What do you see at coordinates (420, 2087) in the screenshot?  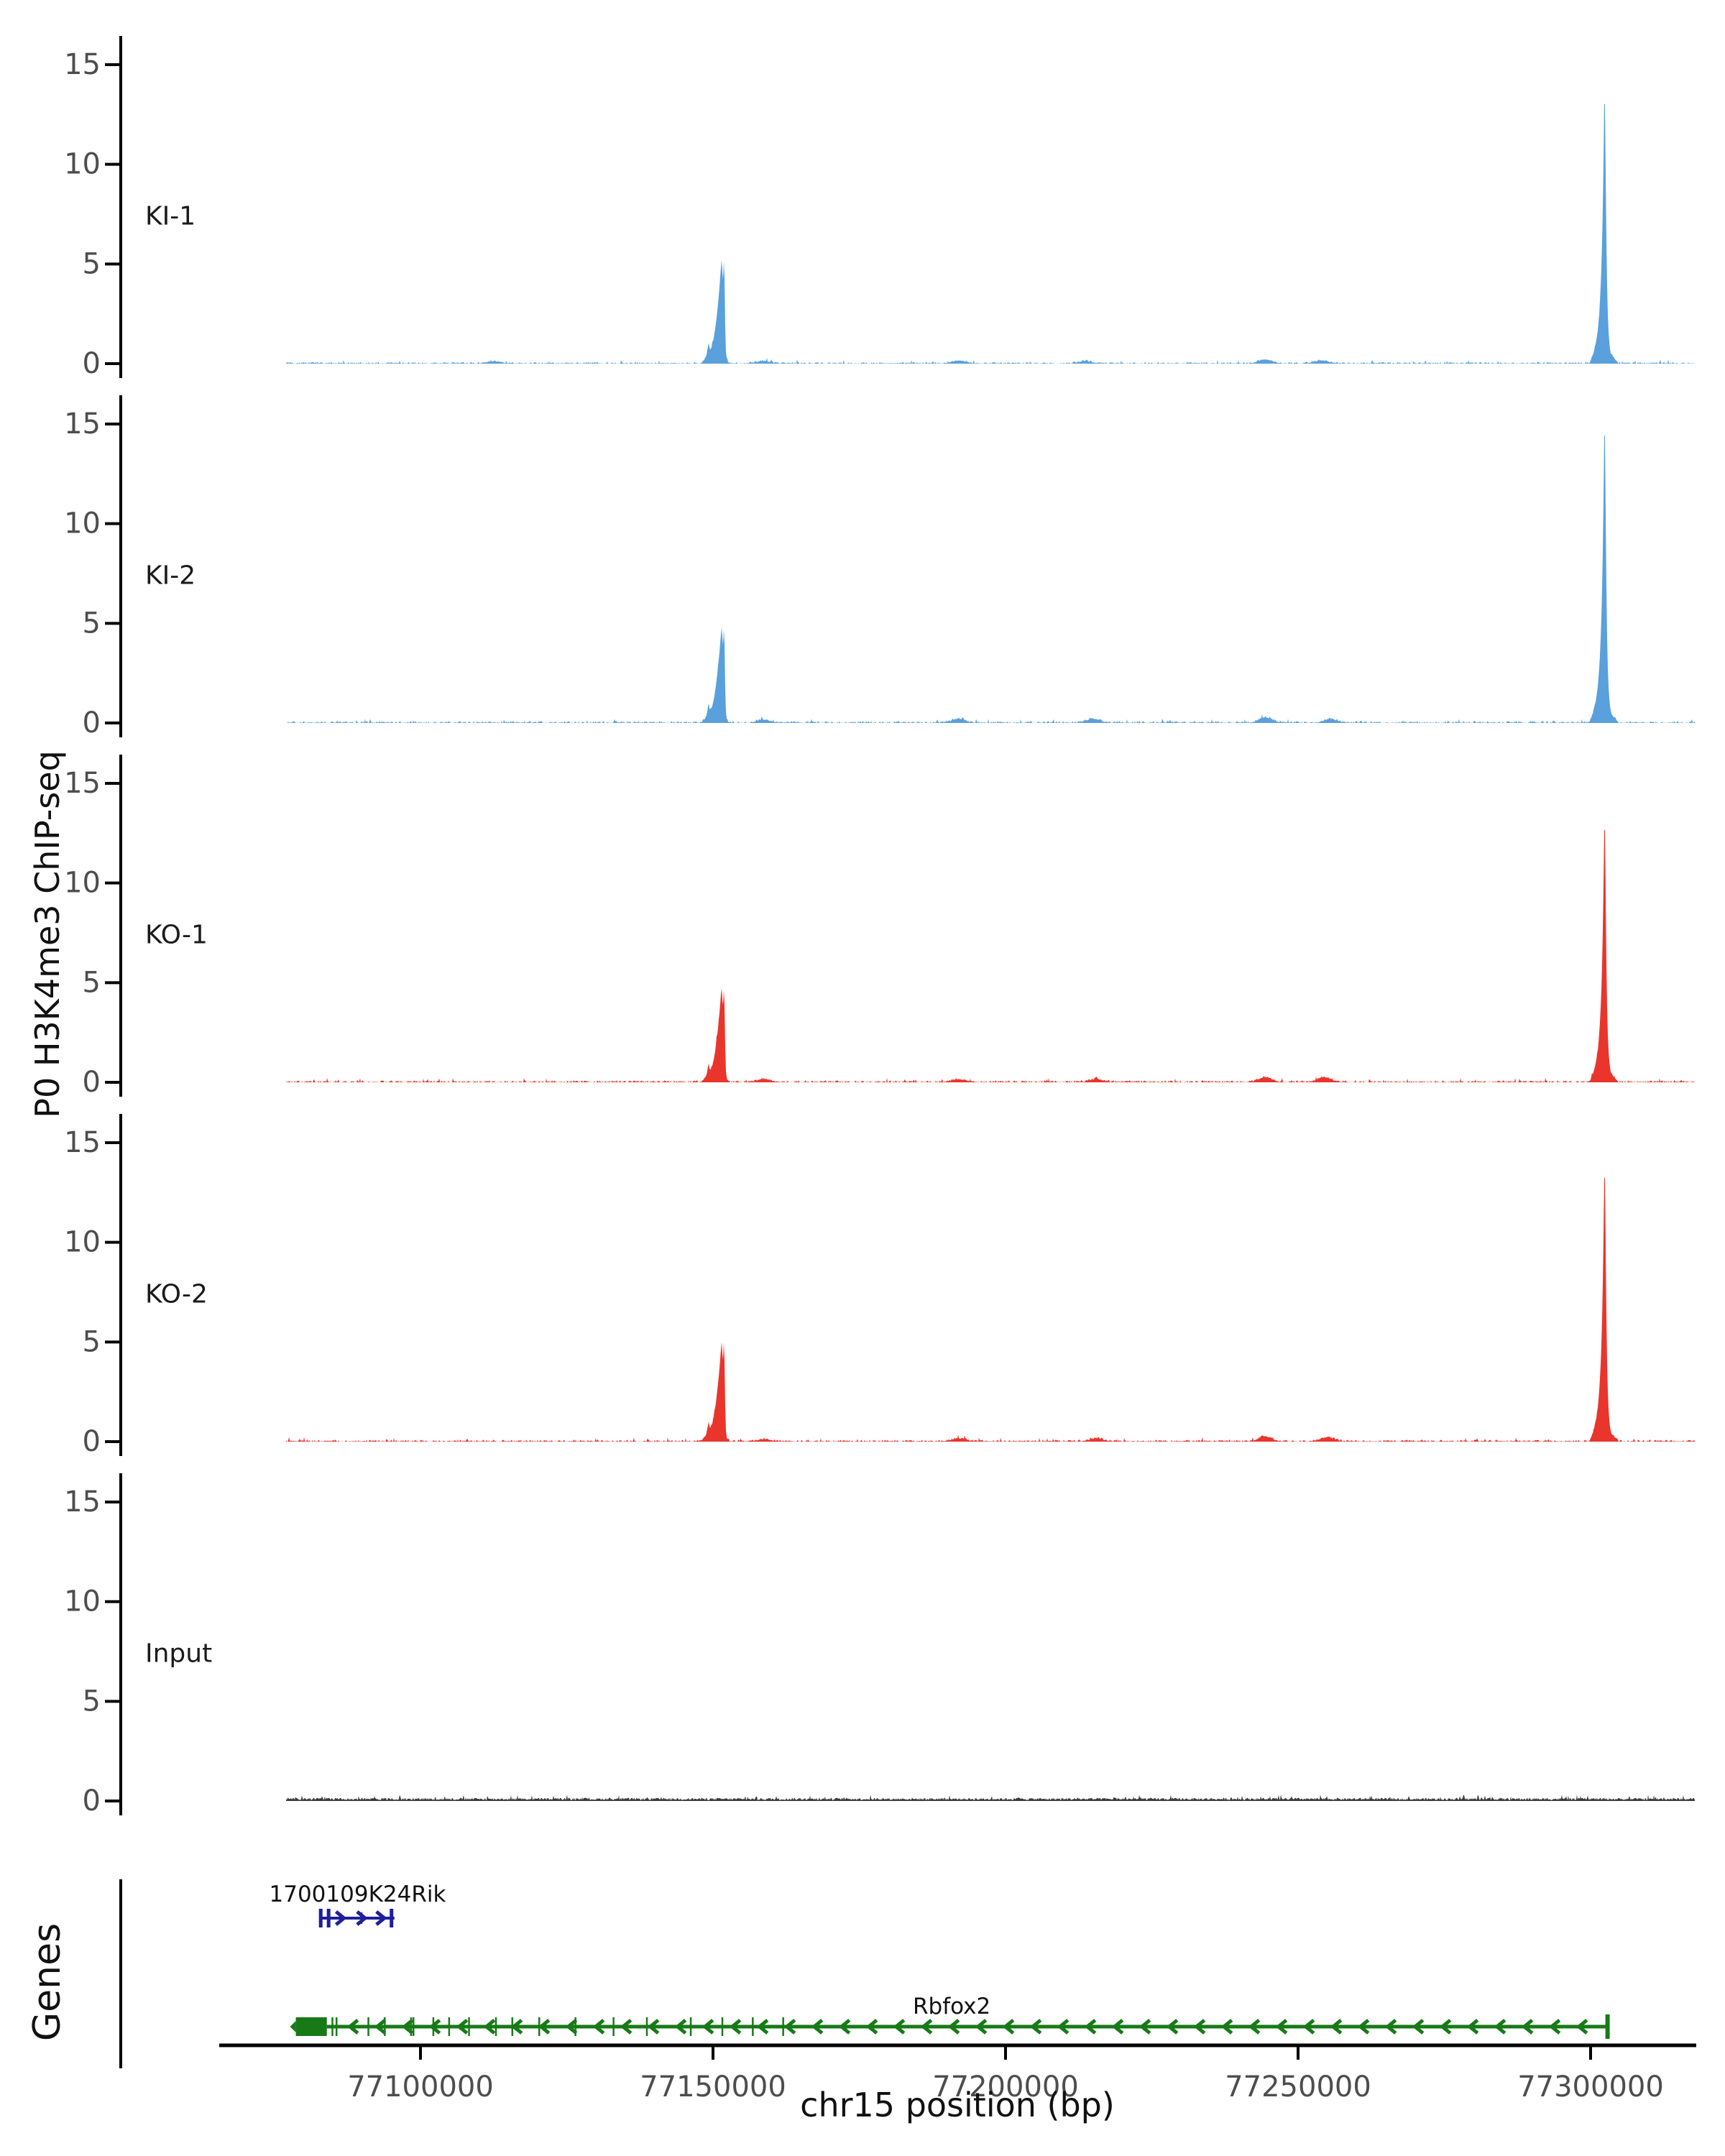 I see `x-tick-label: 77100000` at bounding box center [420, 2087].